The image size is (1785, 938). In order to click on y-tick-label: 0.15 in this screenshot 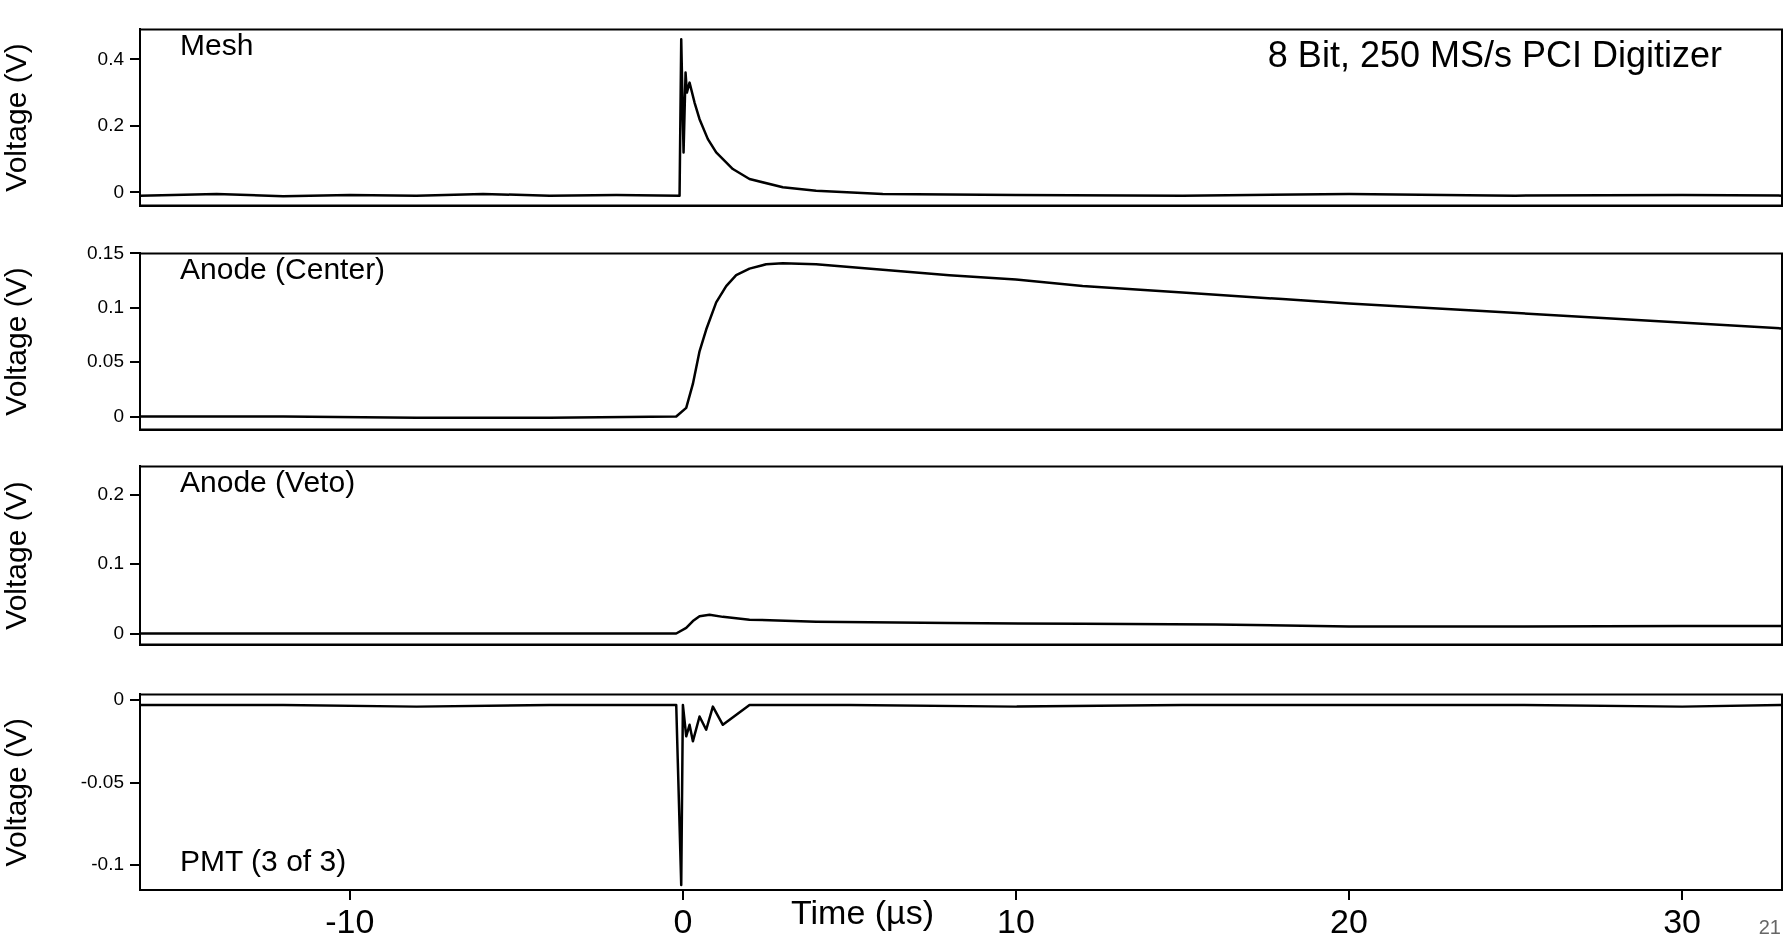, I will do `click(105, 252)`.